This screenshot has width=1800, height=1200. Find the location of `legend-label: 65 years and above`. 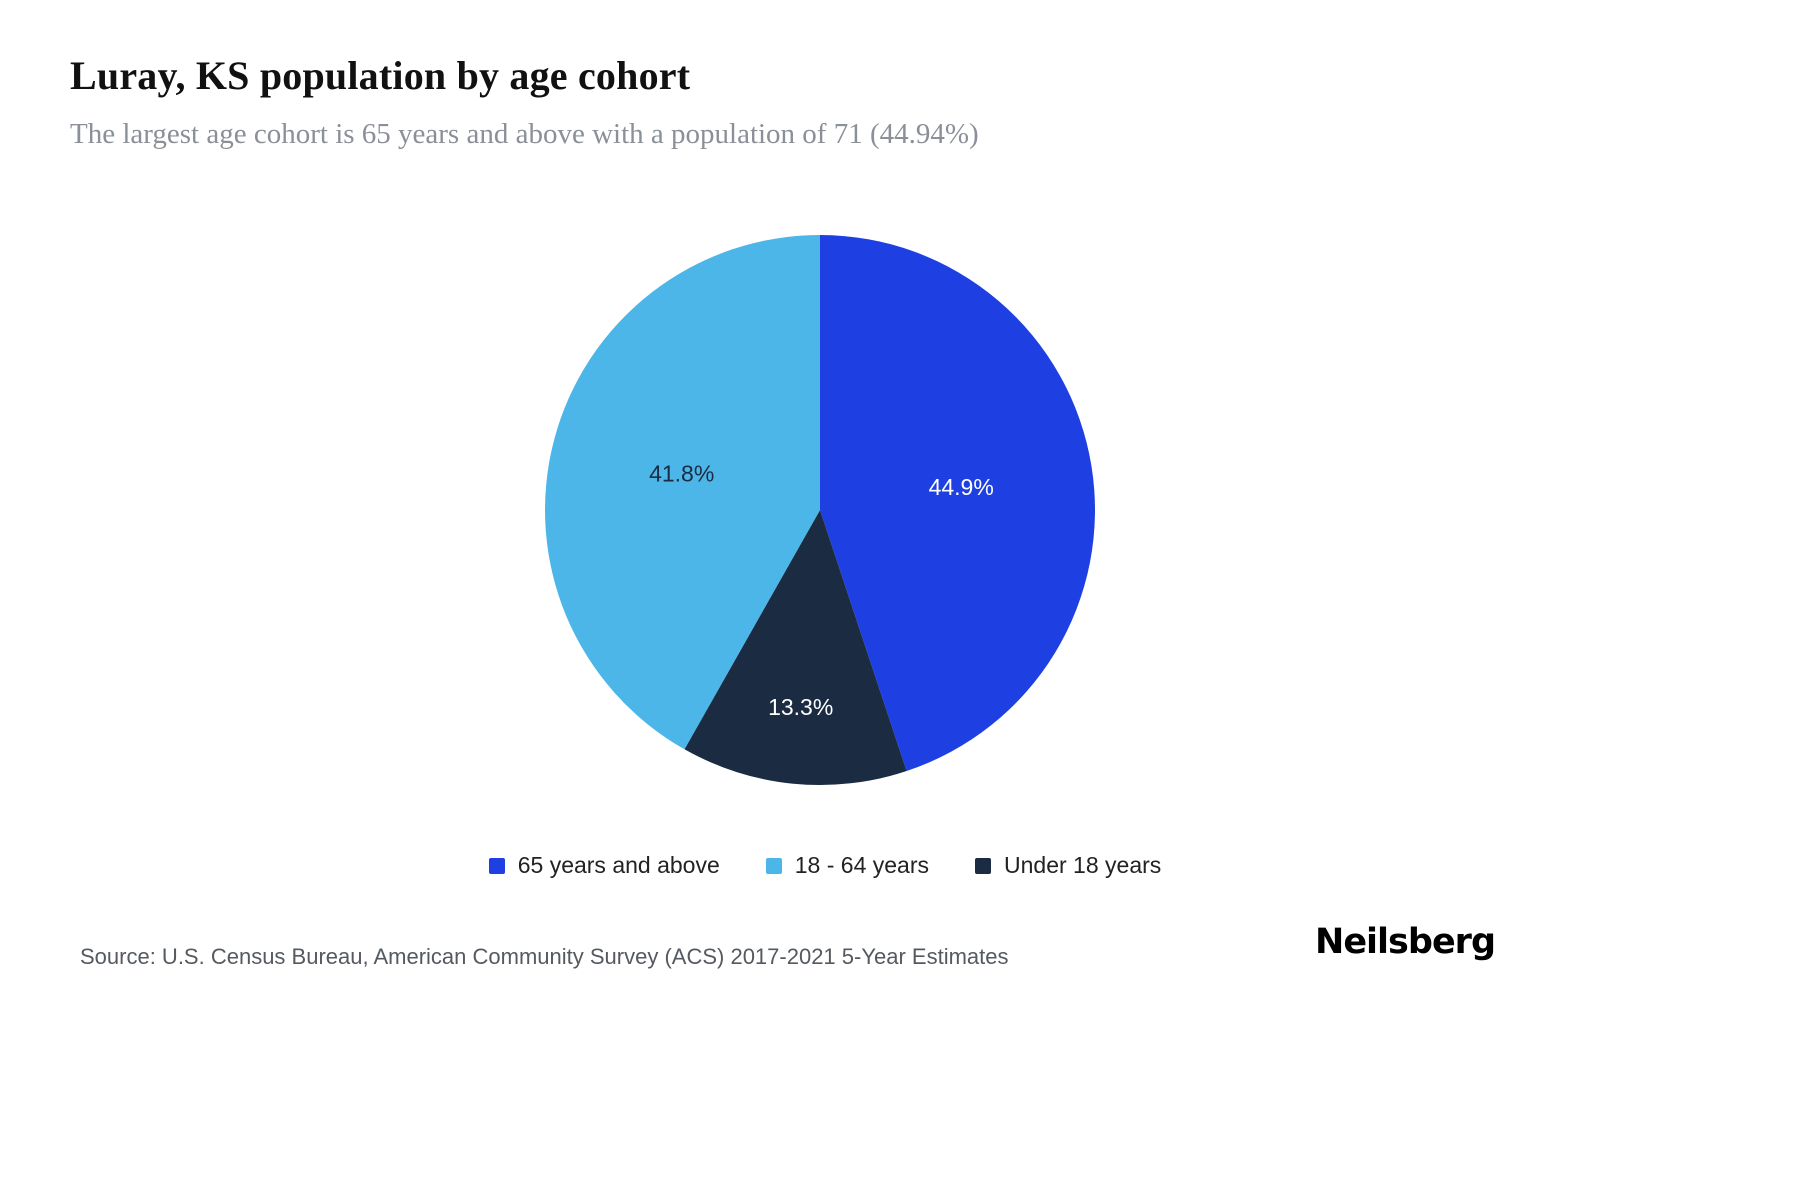

legend-label: 65 years and above is located at coordinates (618, 865).